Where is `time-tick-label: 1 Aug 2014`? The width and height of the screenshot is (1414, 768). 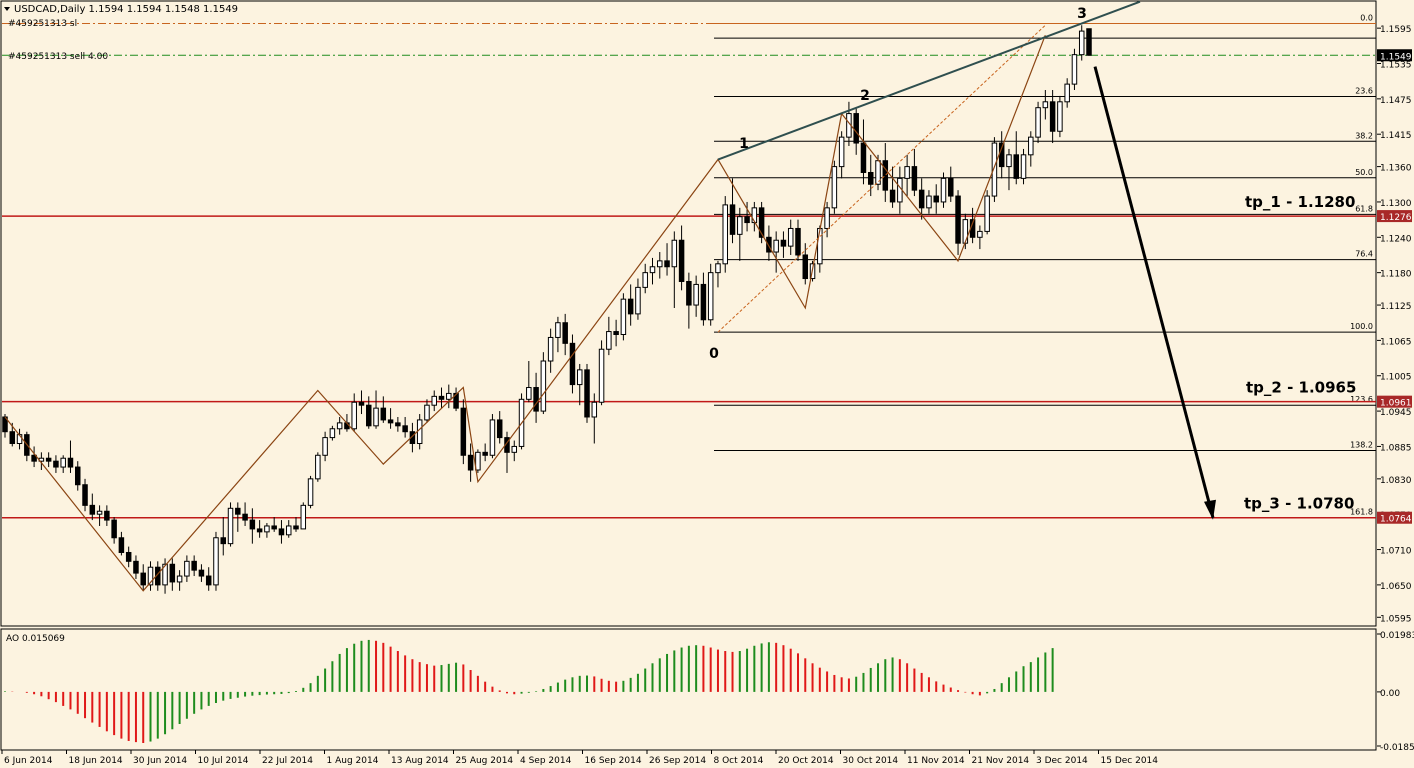
time-tick-label: 1 Aug 2014 is located at coordinates (353, 761).